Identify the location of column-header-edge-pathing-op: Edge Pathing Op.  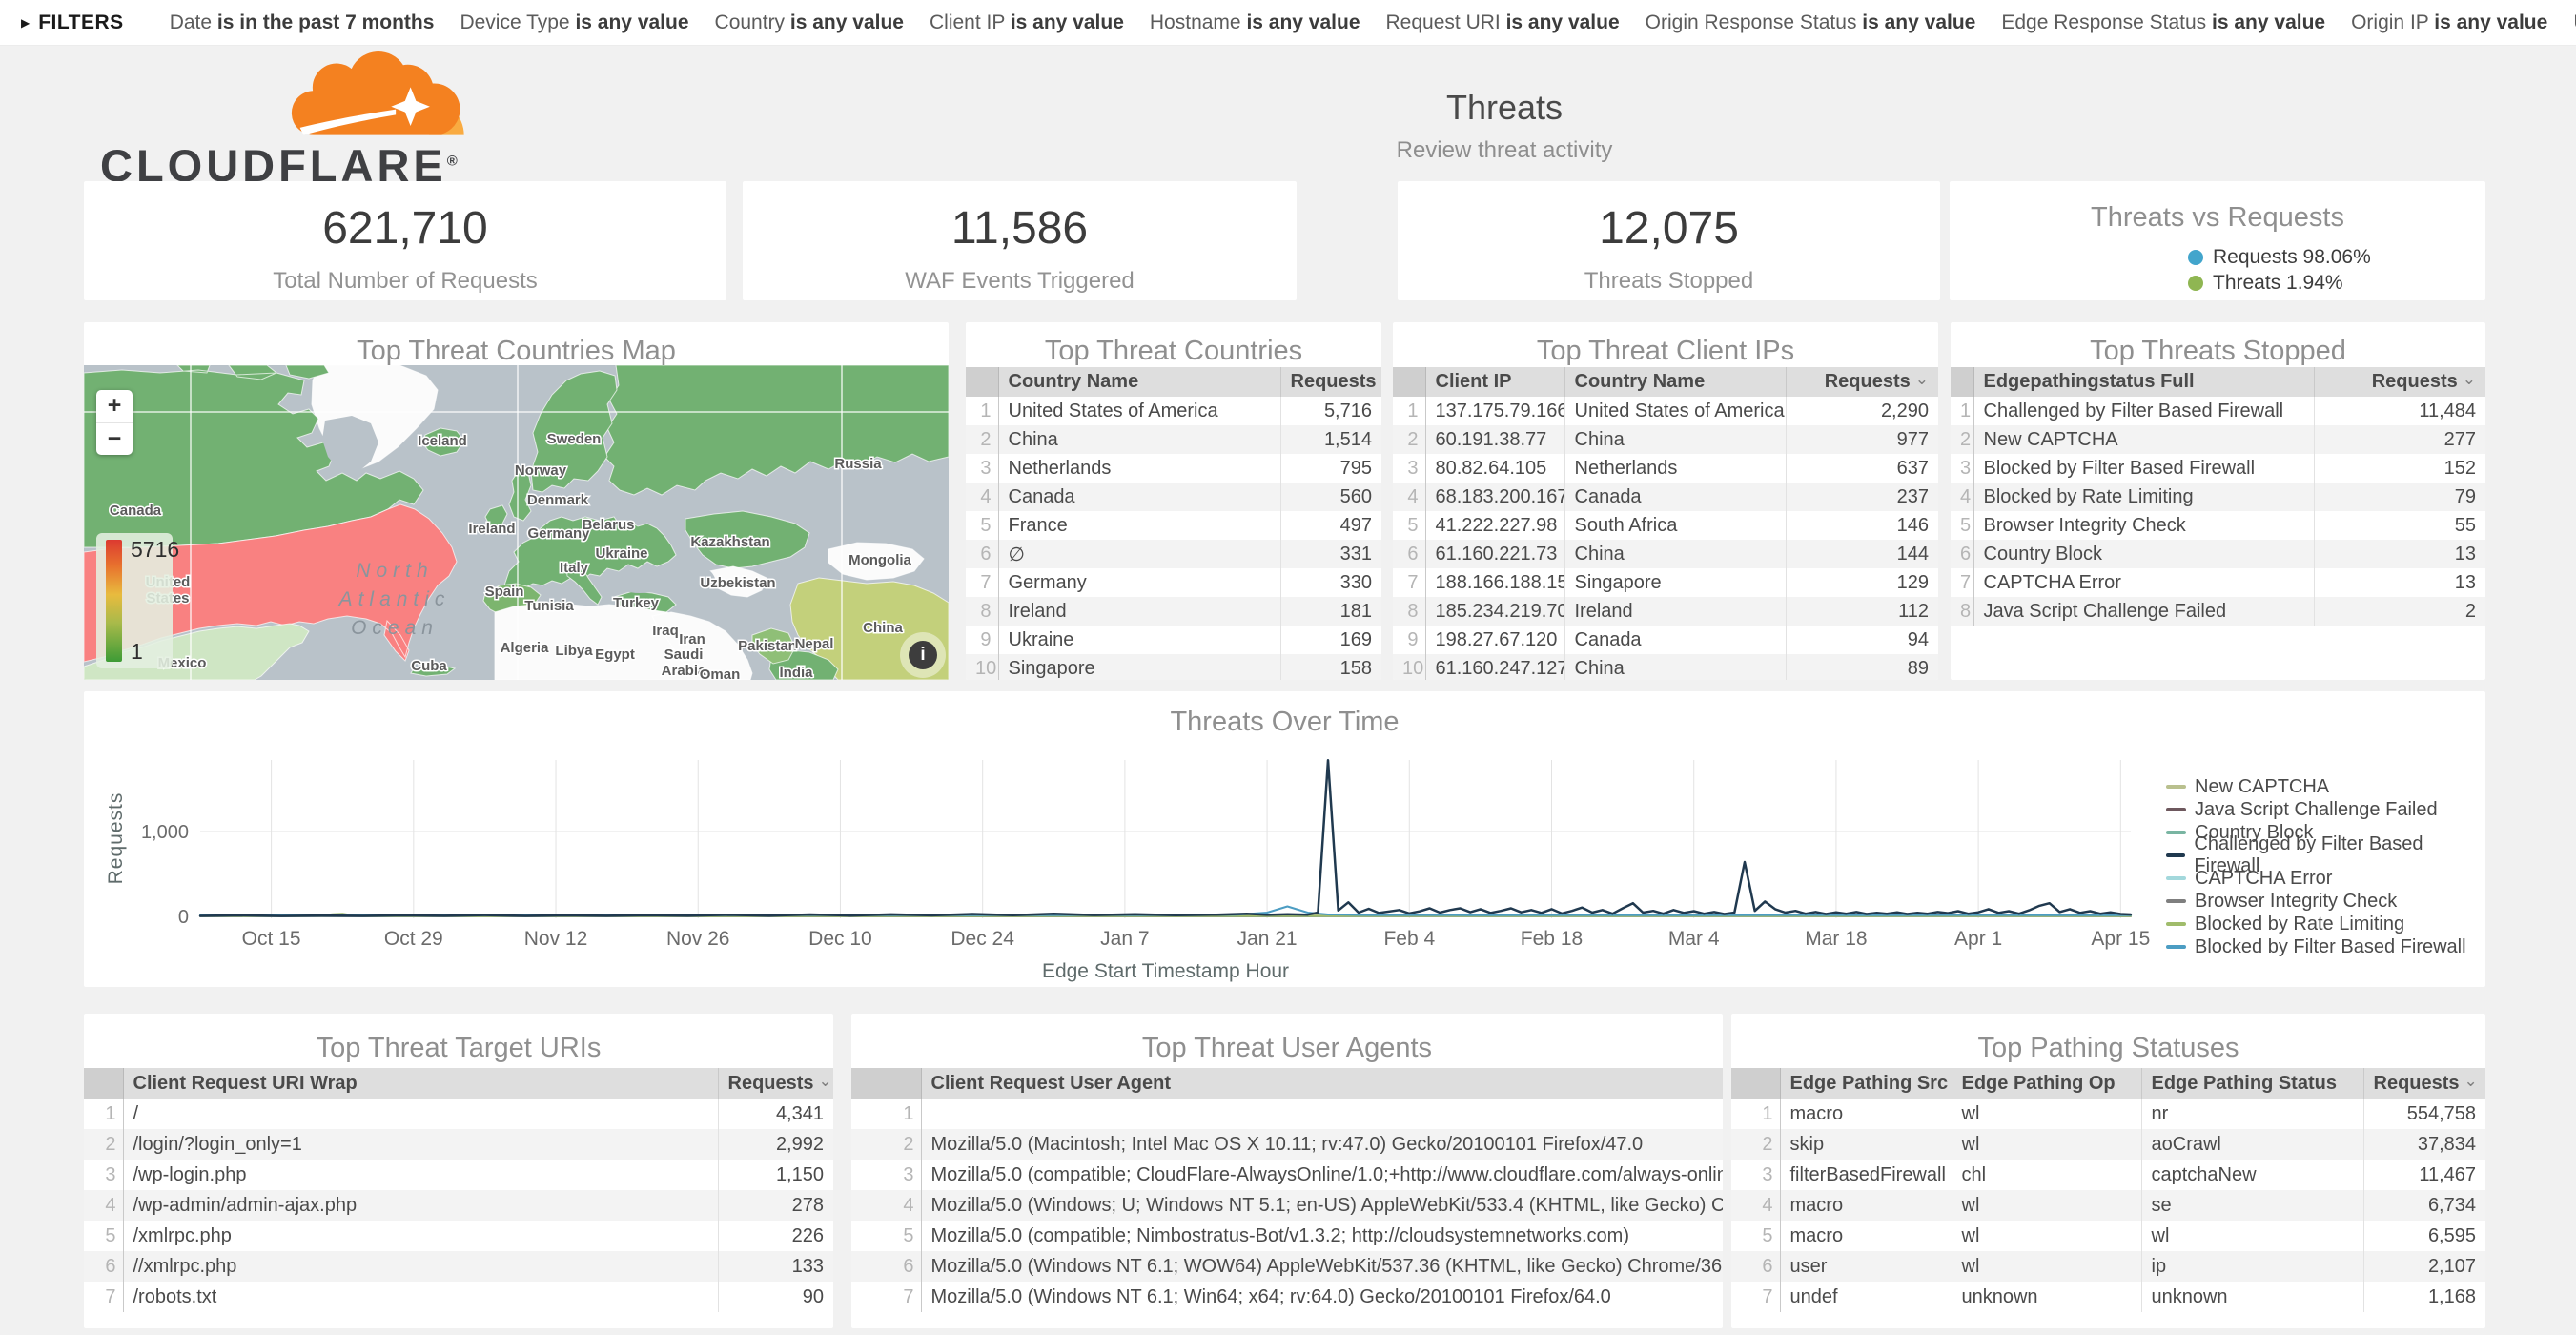
(2047, 1083).